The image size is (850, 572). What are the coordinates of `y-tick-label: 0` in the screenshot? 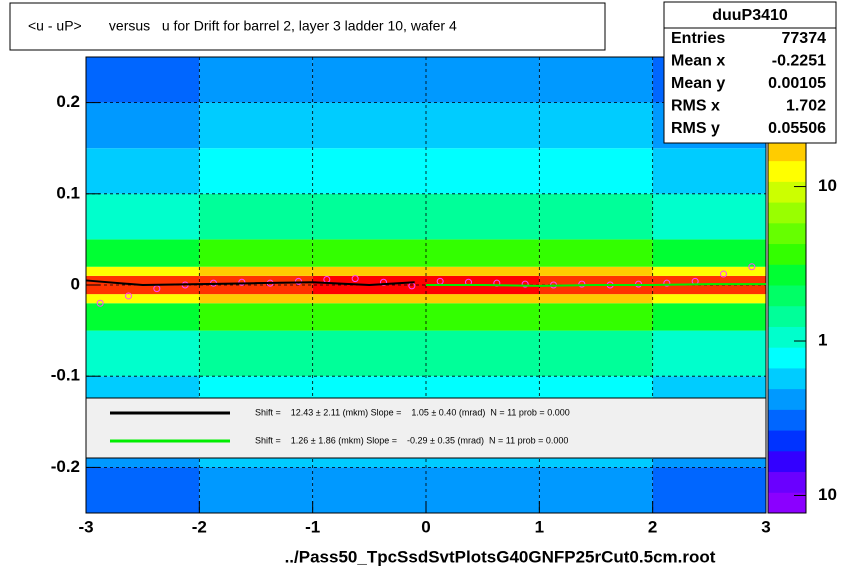 It's located at (75, 283).